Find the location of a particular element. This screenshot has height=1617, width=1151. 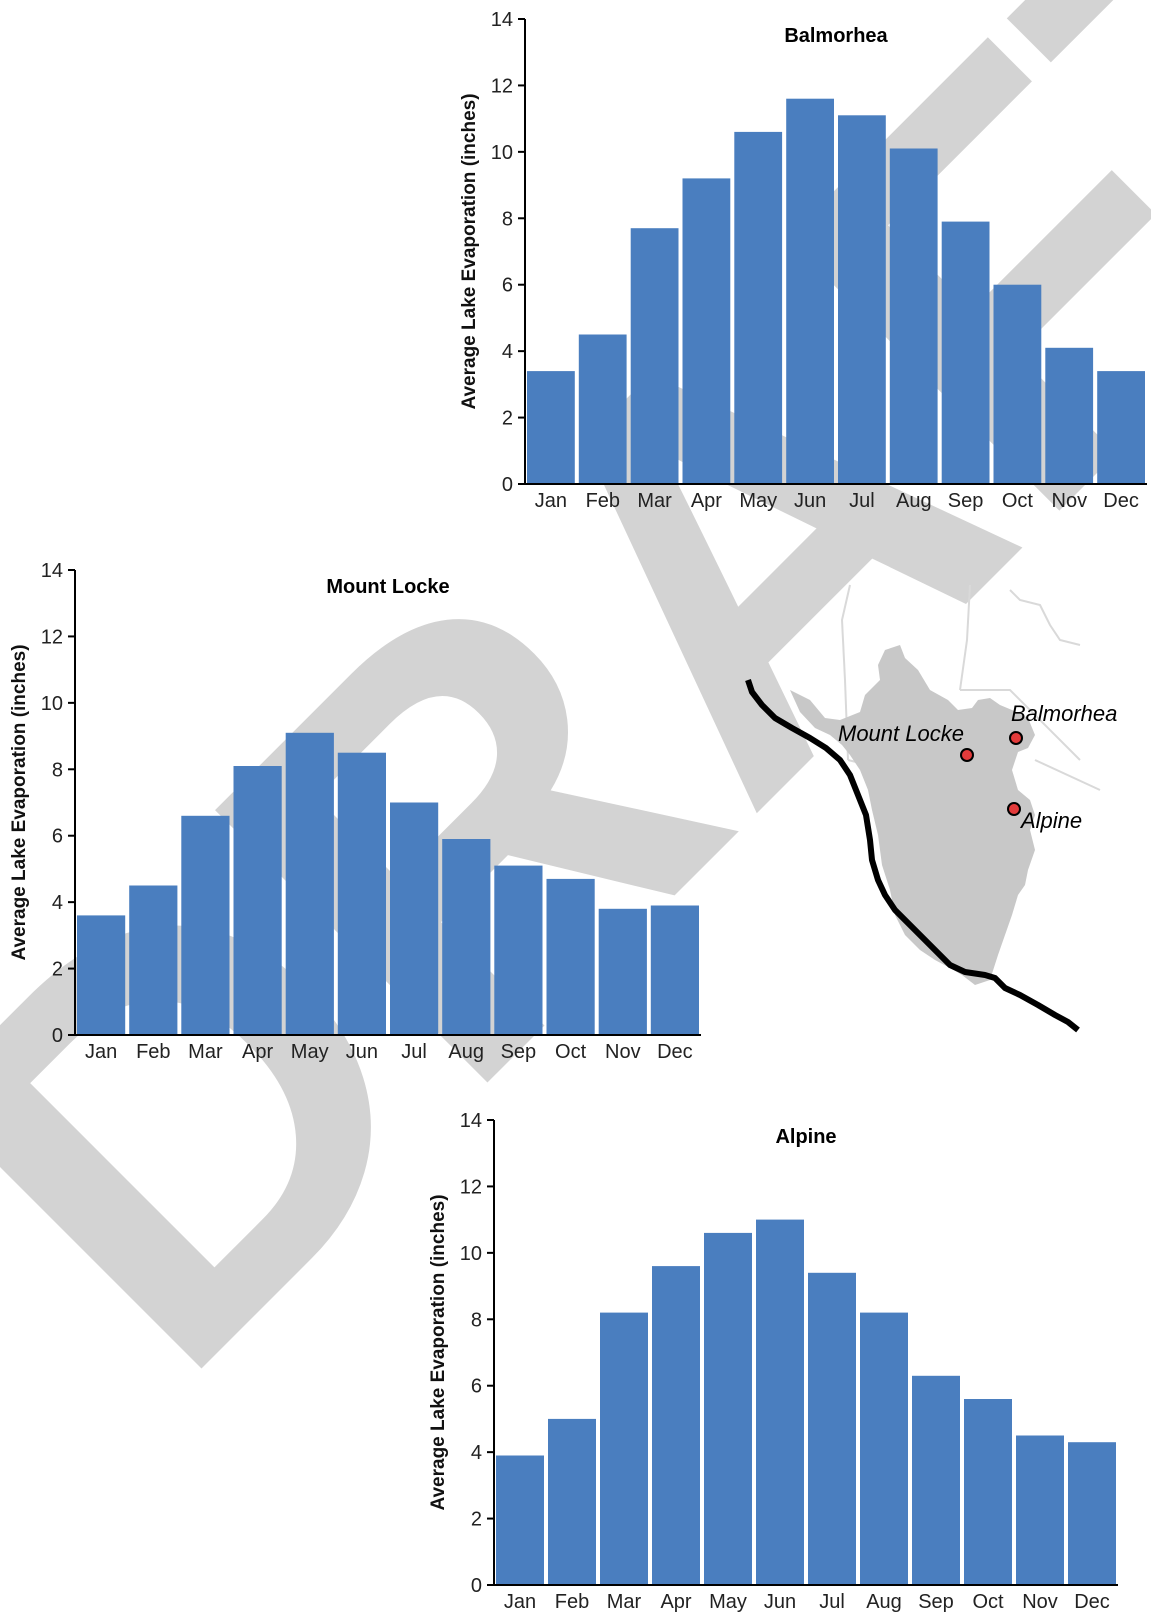

chart-alpine-x-tick-label: Jun is located at coordinates (780, 1602).